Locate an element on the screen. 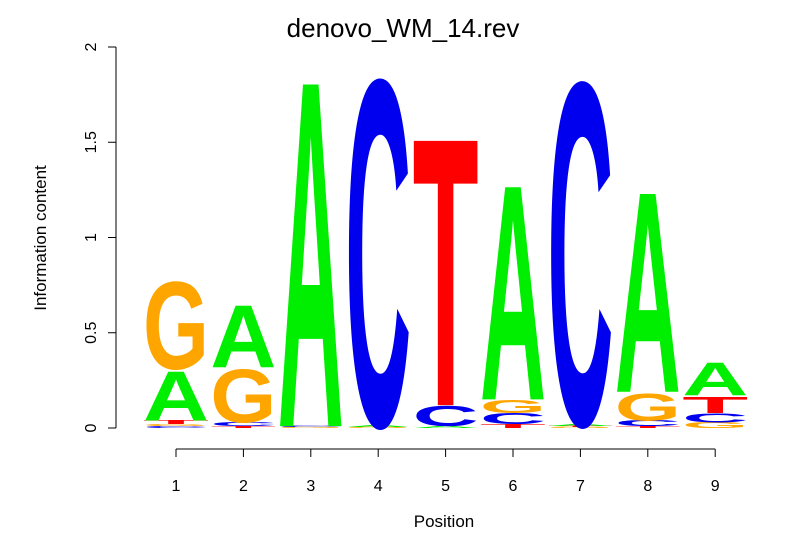 This screenshot has width=806, height=559. x-tick-label: 2 is located at coordinates (243, 486).